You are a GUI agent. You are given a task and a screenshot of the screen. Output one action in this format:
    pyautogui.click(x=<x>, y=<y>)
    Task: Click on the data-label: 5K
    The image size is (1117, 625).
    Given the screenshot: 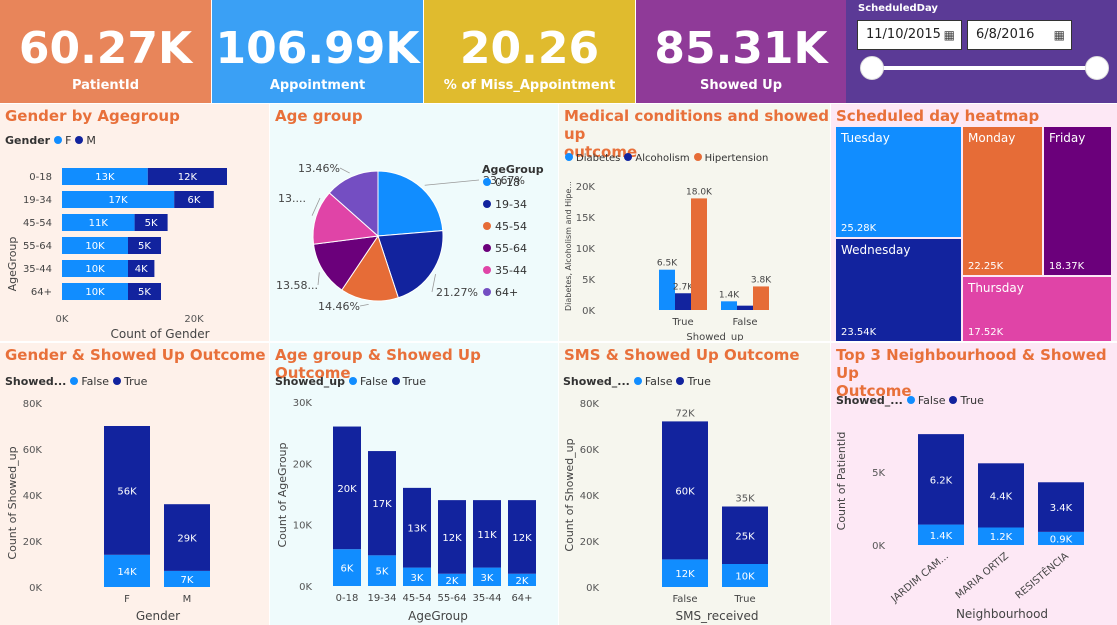 What is the action you would take?
    pyautogui.click(x=144, y=246)
    